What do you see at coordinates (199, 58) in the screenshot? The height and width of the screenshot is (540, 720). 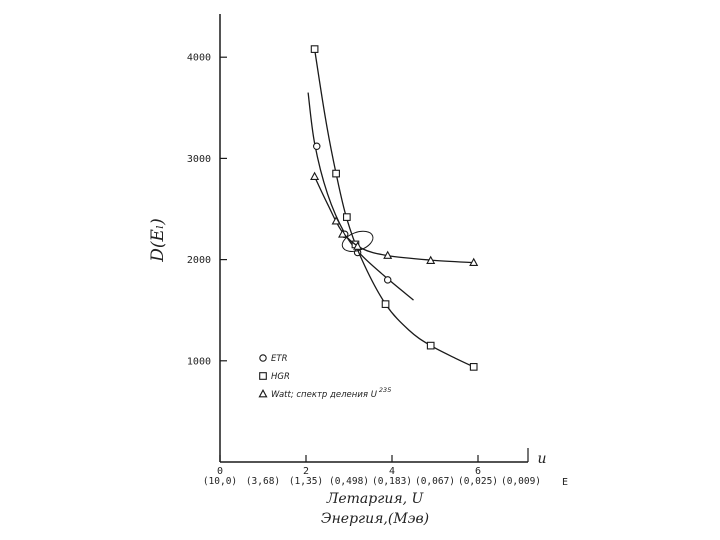 I see `y-tick-label: 4000` at bounding box center [199, 58].